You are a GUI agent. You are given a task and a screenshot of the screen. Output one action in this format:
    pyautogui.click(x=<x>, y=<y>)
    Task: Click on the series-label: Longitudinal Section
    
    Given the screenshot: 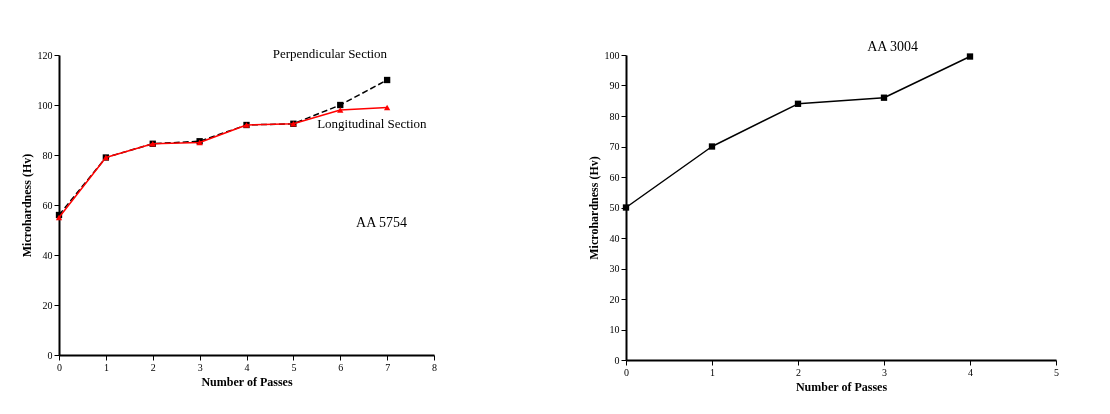 What is the action you would take?
    pyautogui.click(x=372, y=123)
    